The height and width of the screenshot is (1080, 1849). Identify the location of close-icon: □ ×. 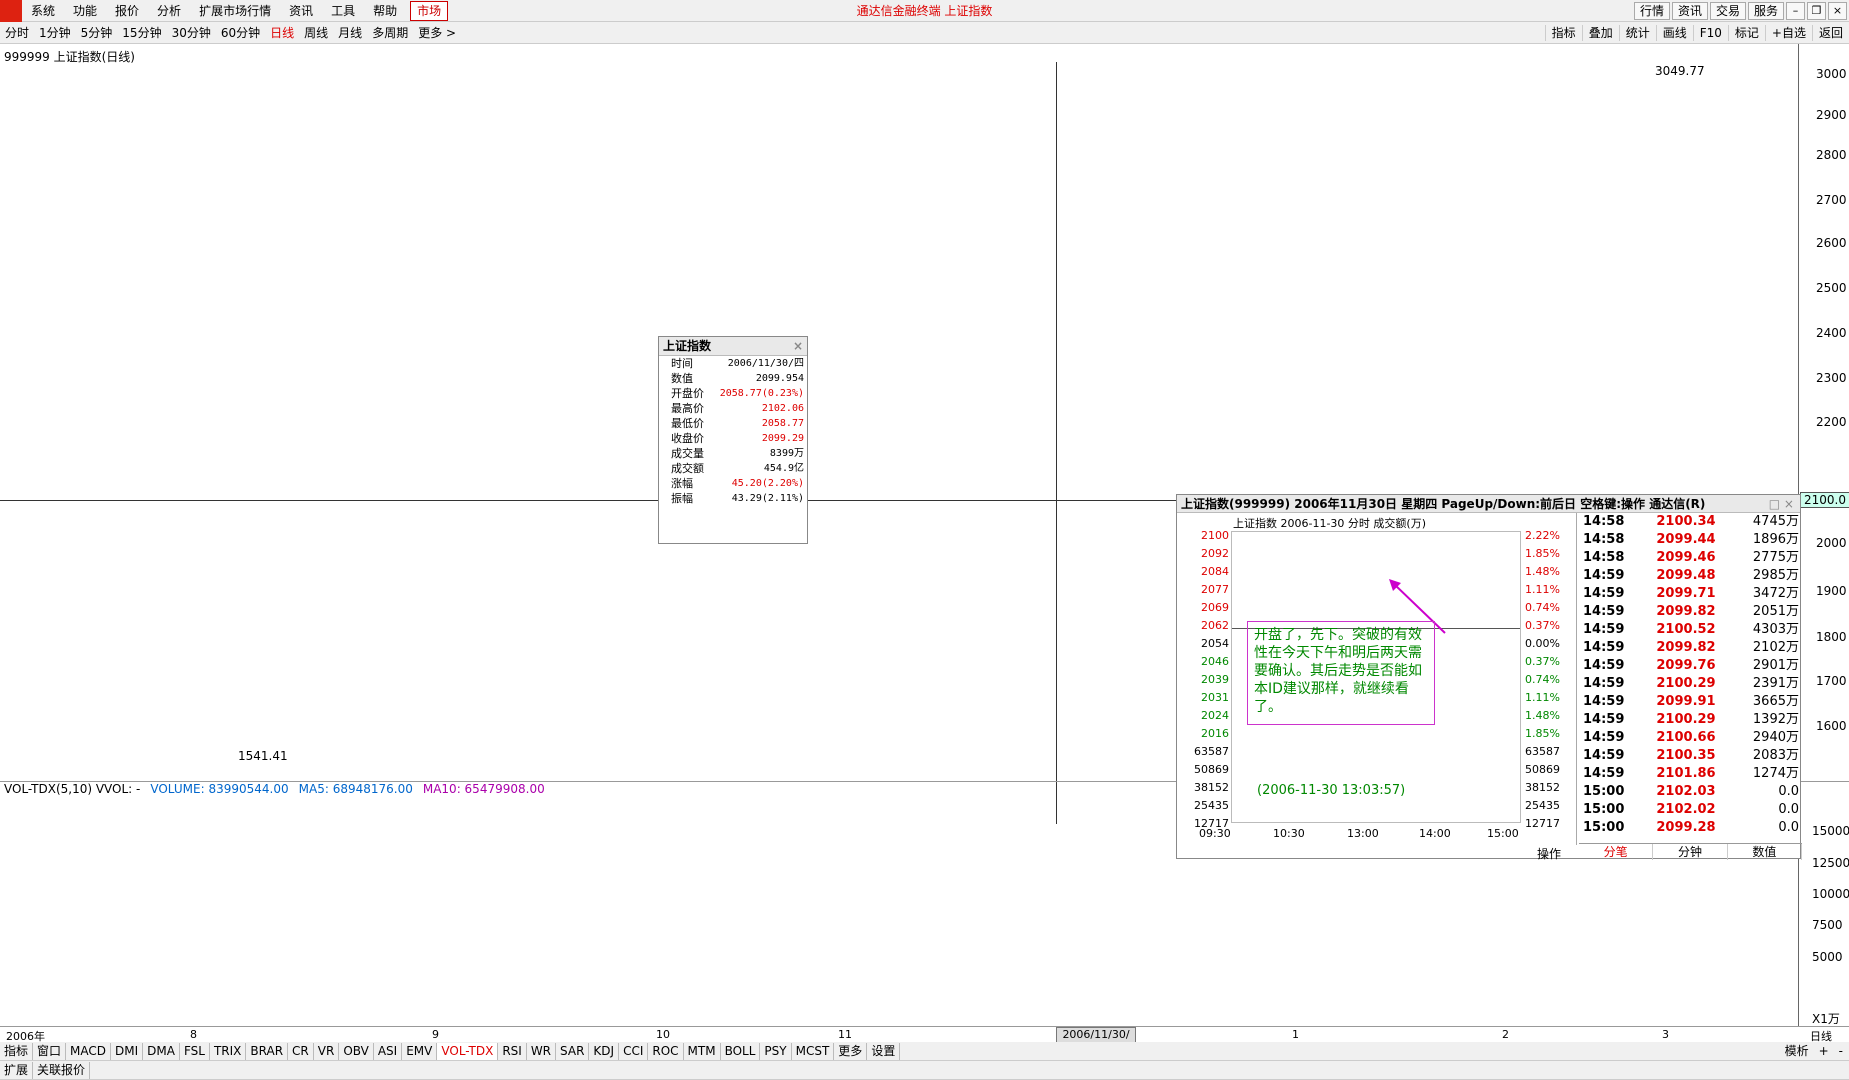
(1781, 504).